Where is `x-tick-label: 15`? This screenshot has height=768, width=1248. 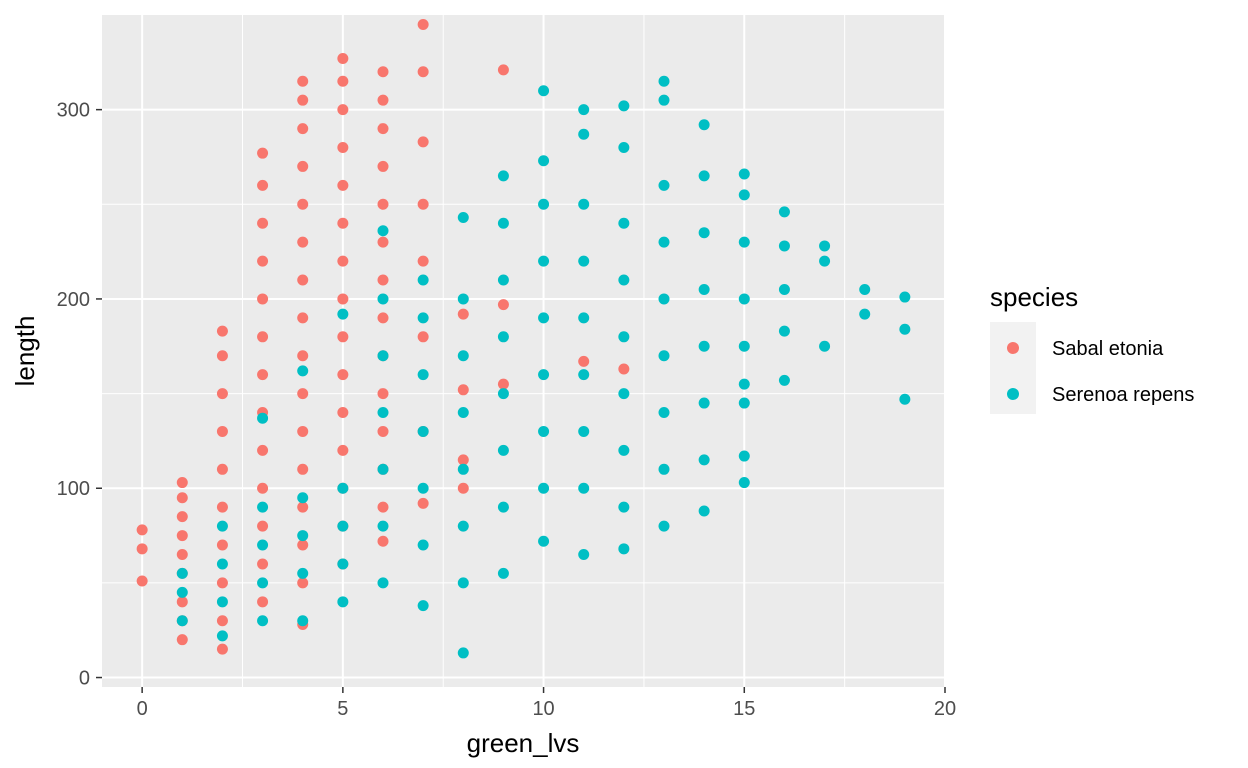 x-tick-label: 15 is located at coordinates (744, 709).